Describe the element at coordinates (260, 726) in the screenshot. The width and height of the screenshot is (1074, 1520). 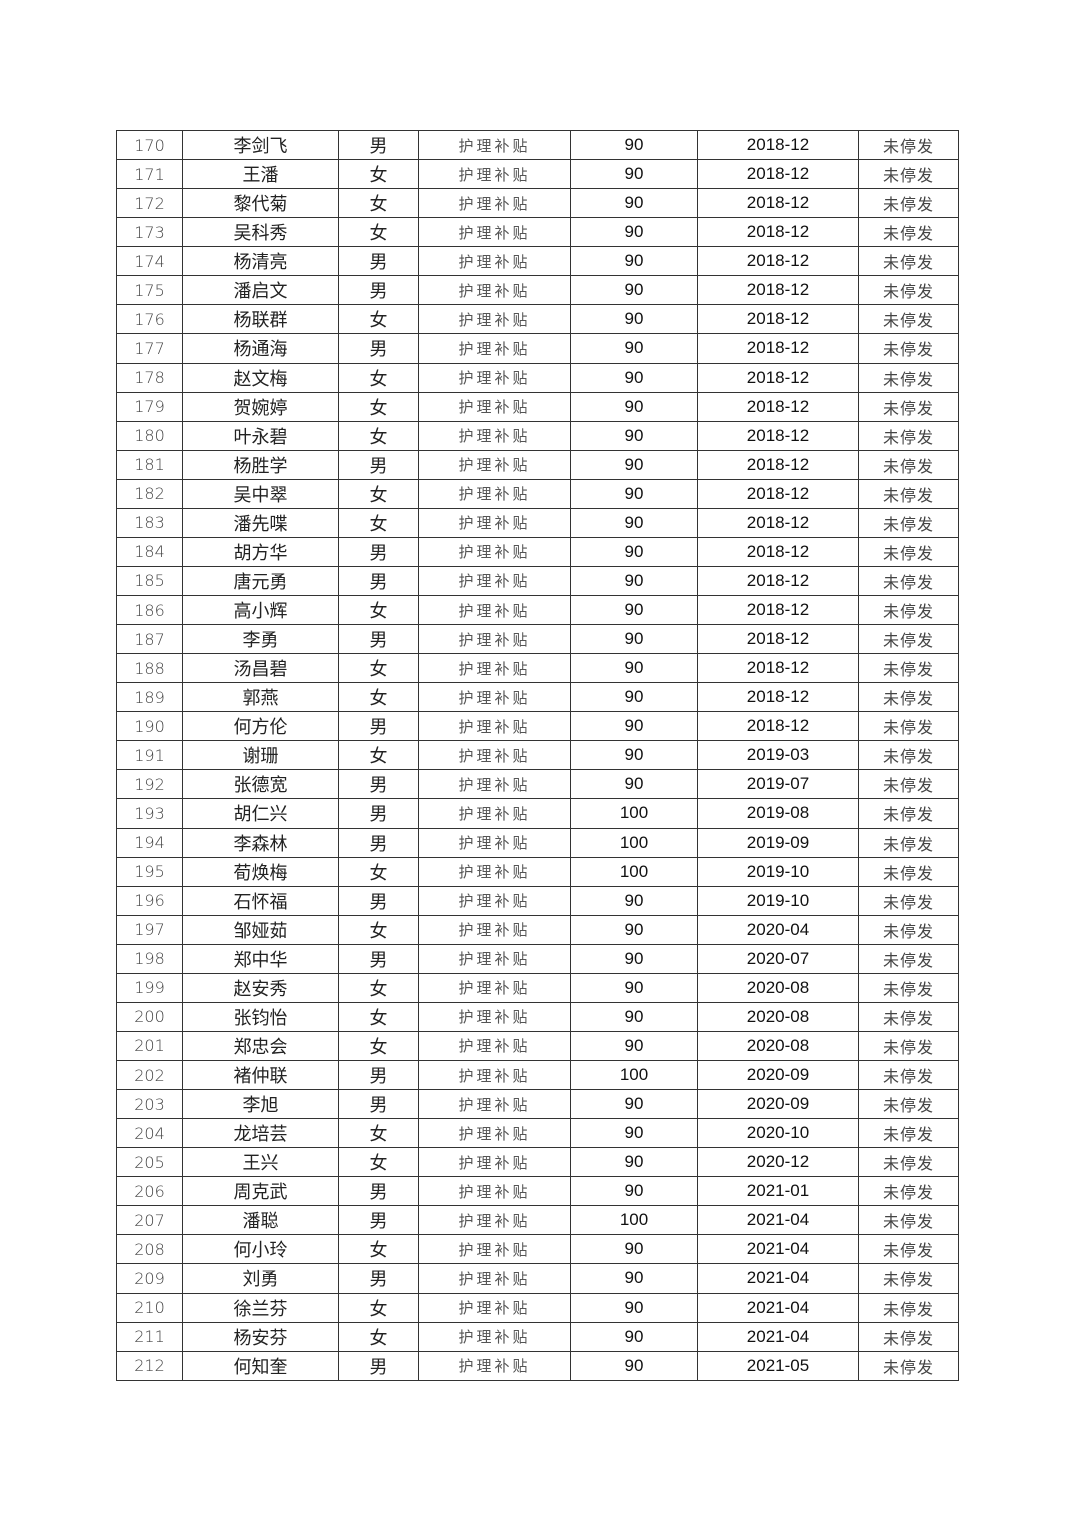
I see `person-name-cell: 何方伦` at that location.